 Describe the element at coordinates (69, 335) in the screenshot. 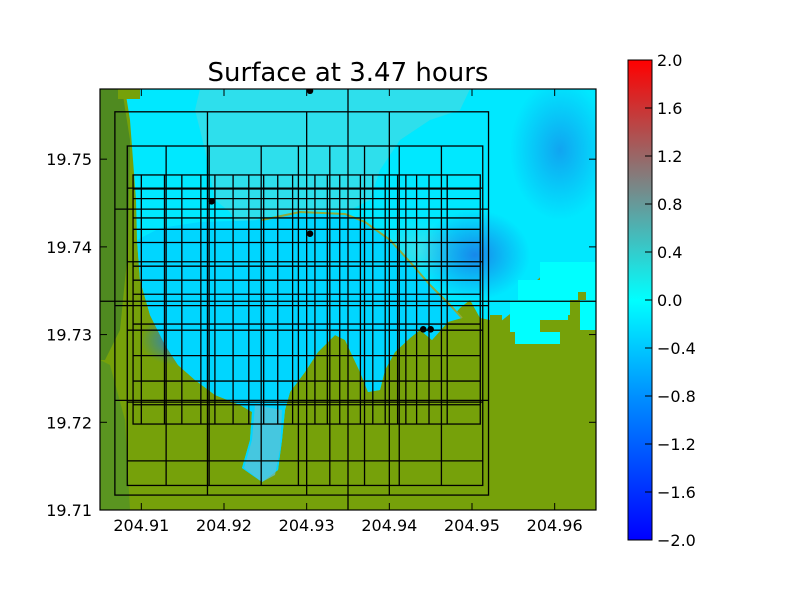

I see `y-tick-label: 19.73` at that location.